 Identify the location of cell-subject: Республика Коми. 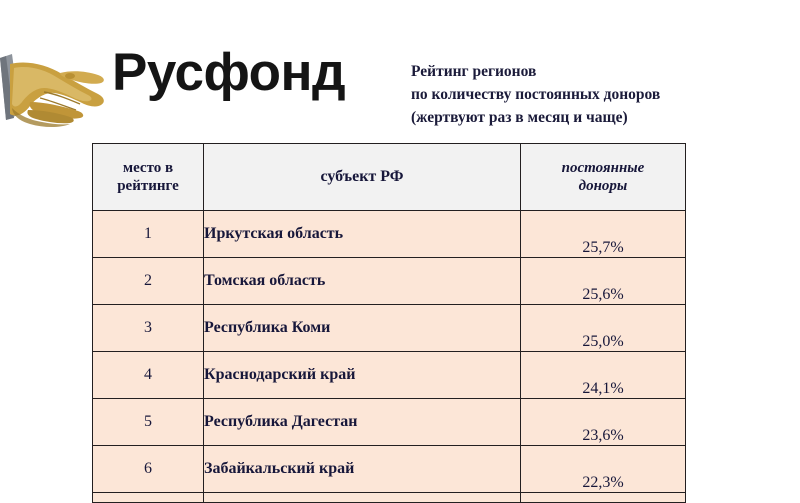
(362, 328).